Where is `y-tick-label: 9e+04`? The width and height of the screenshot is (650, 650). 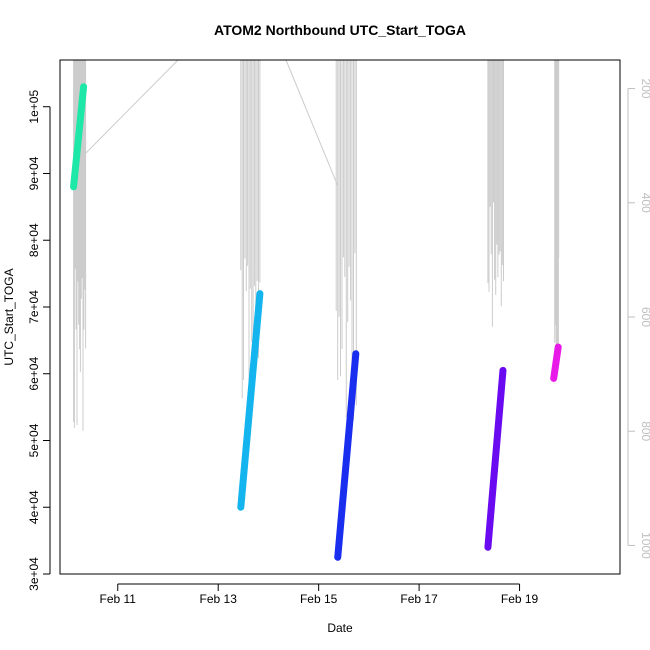
y-tick-label: 9e+04 is located at coordinates (34, 173).